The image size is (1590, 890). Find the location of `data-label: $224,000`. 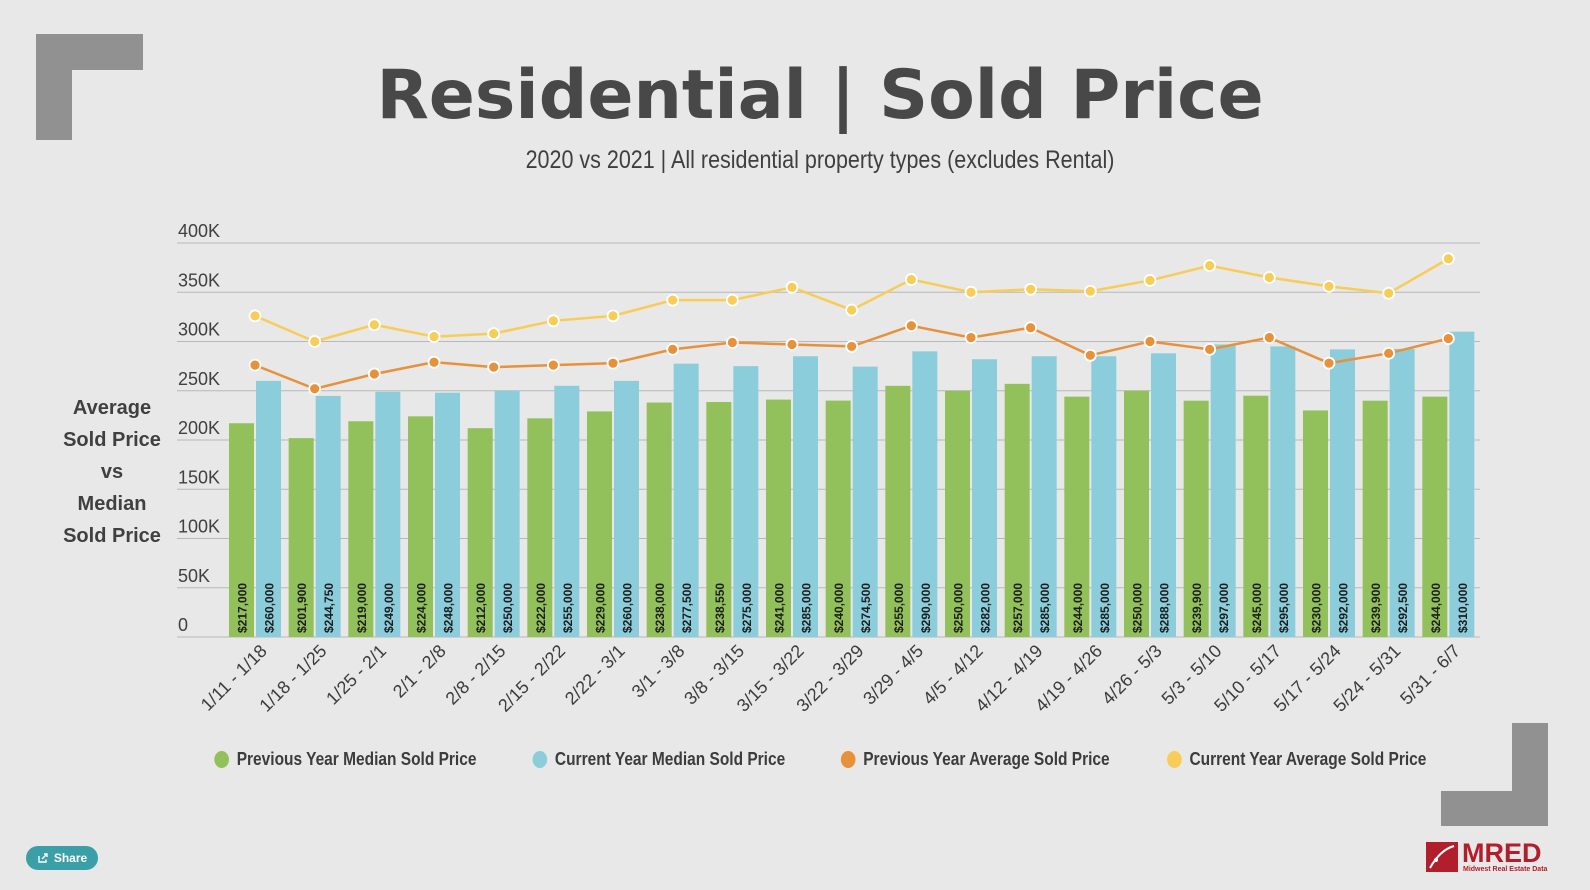

data-label: $224,000 is located at coordinates (422, 608).